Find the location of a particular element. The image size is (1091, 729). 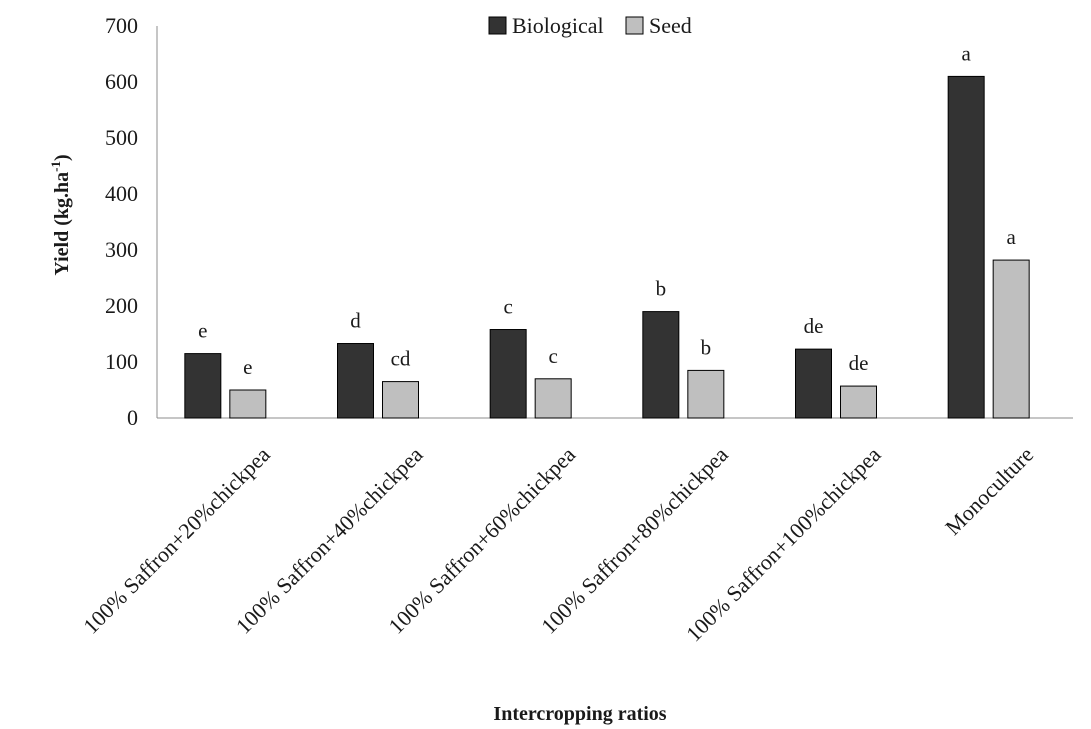

y-tick-label: 700 is located at coordinates (121, 25).